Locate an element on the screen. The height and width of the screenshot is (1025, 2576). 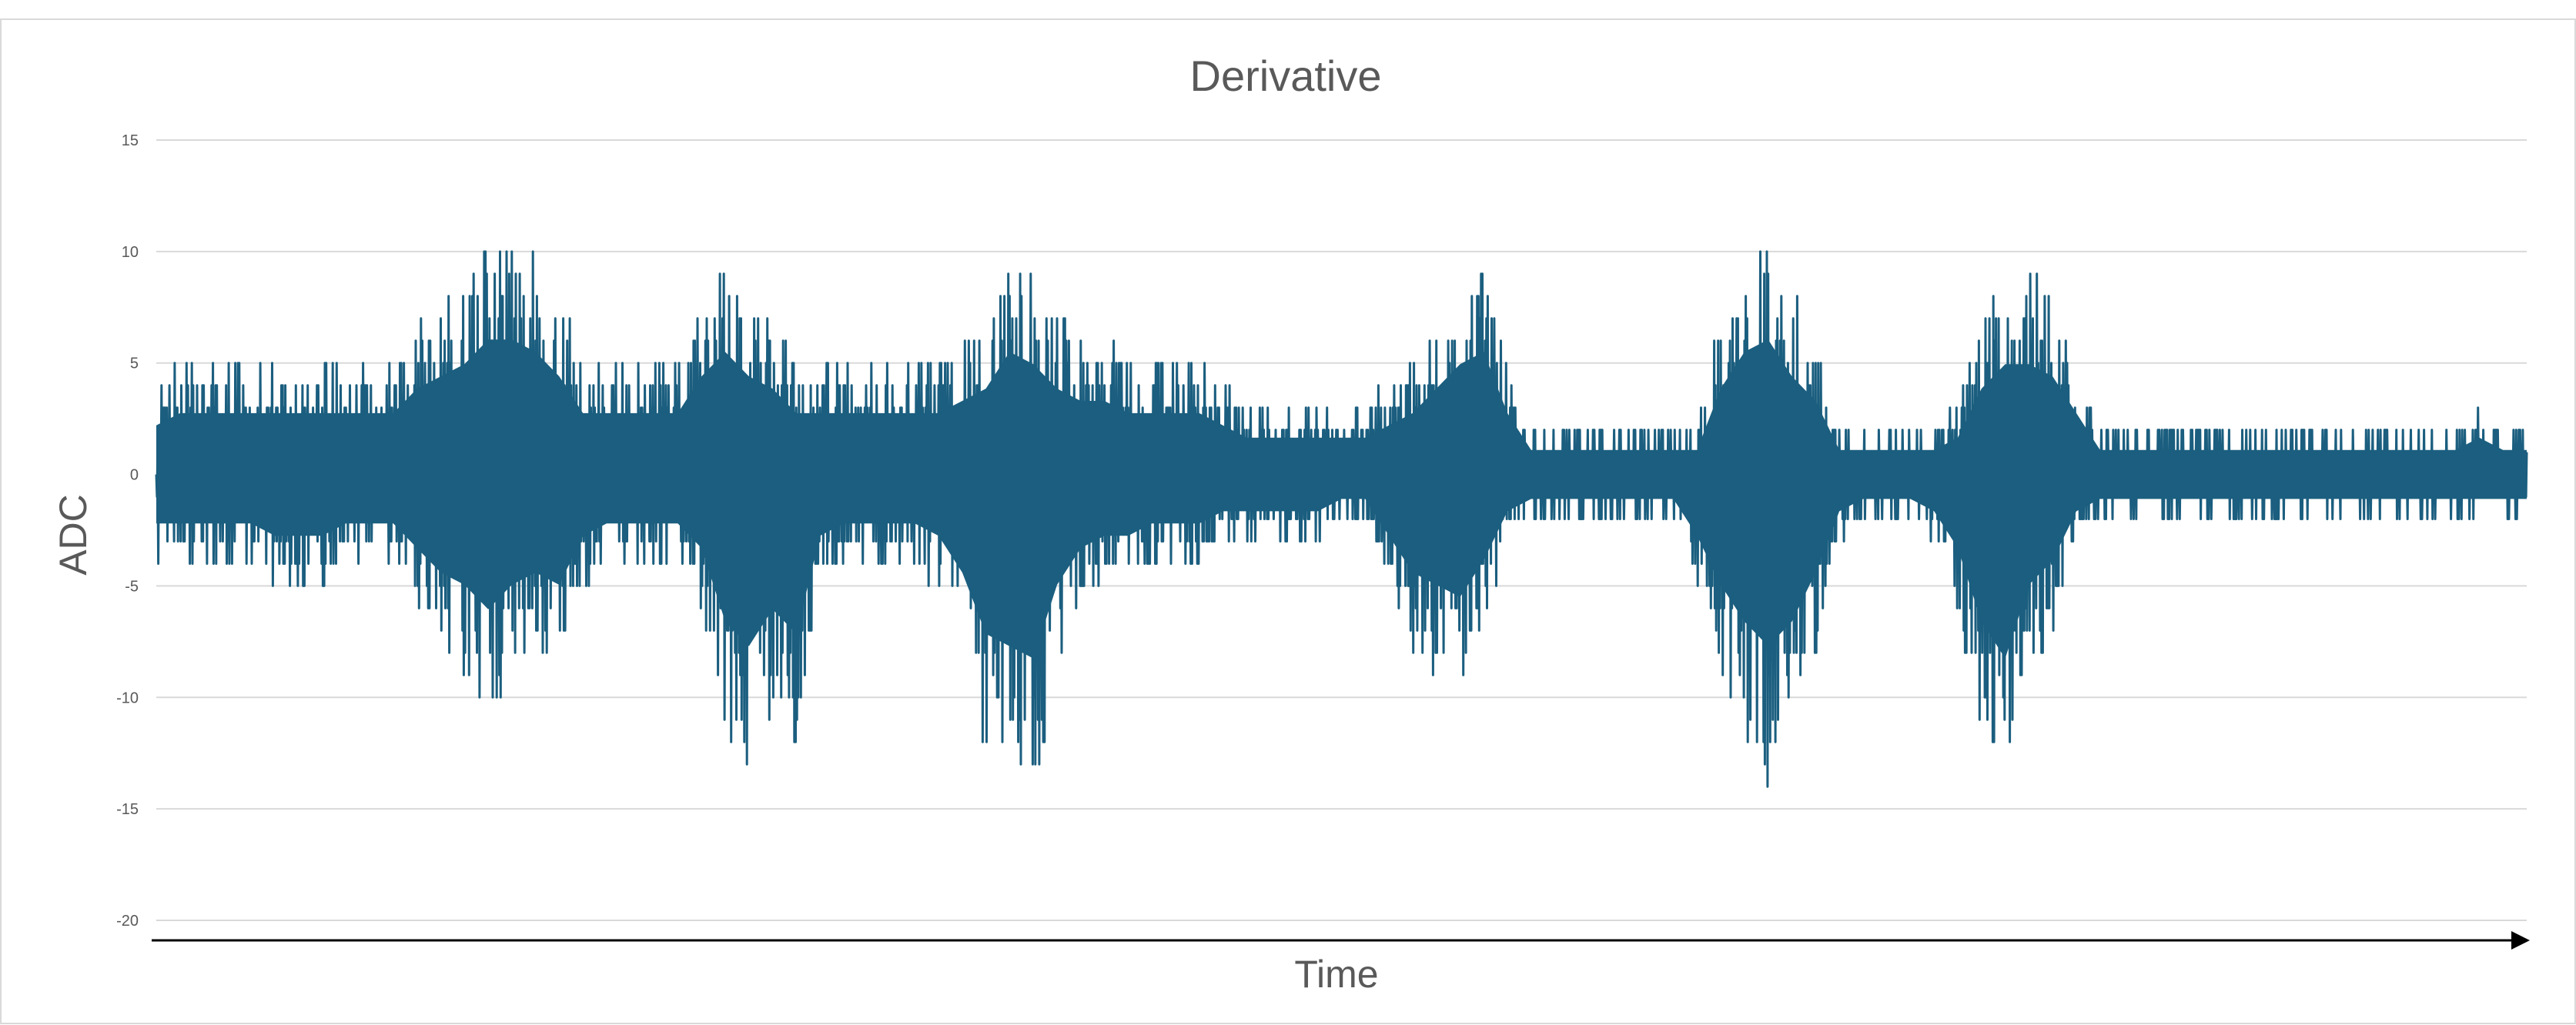
y-tick-label: 10 is located at coordinates (131, 252).